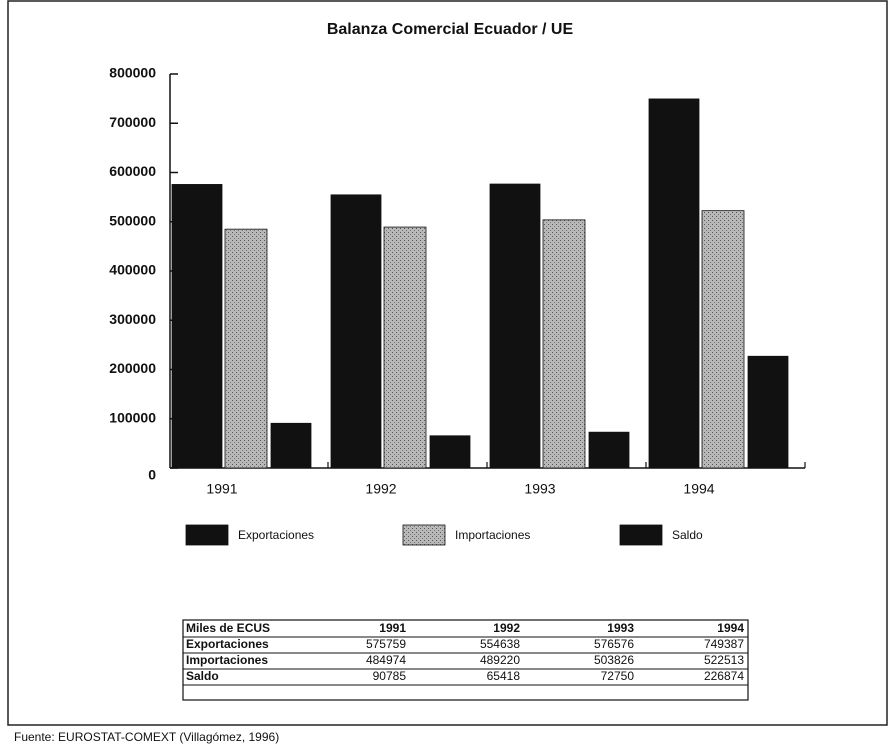  What do you see at coordinates (614, 660) in the screenshot?
I see `table-cell: 503826` at bounding box center [614, 660].